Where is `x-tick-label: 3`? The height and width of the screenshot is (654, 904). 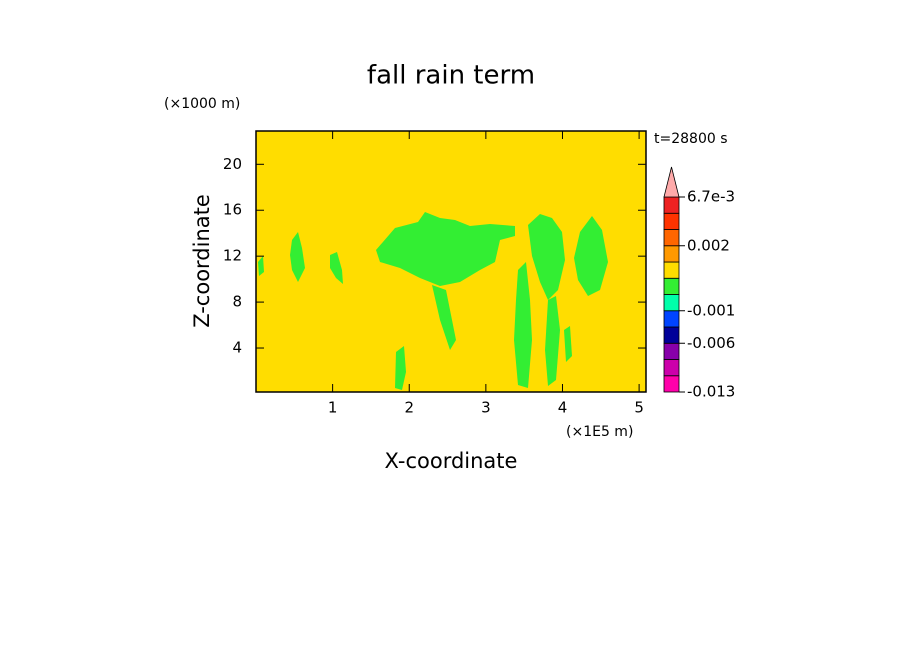
x-tick-label: 3 is located at coordinates (486, 408).